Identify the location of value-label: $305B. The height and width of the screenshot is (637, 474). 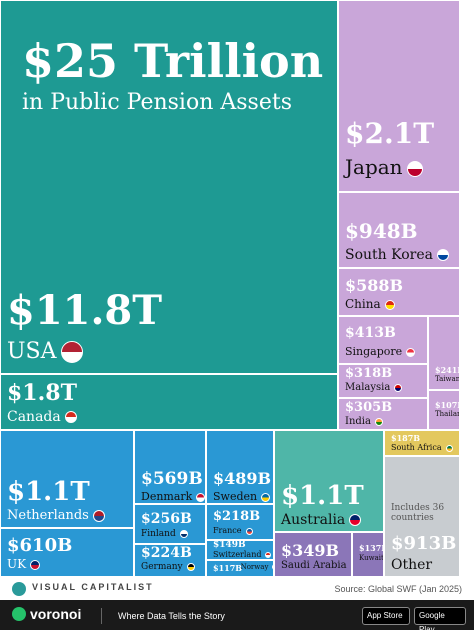
(369, 407).